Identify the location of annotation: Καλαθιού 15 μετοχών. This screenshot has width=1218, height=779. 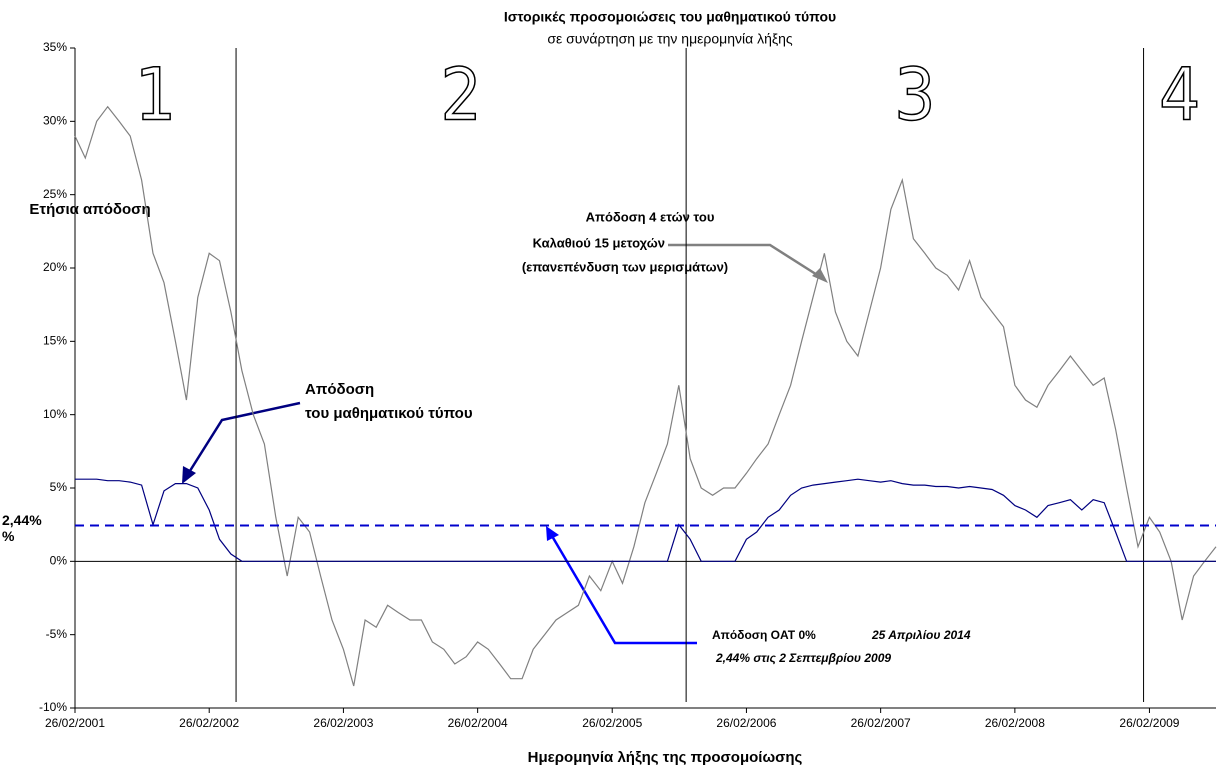
(599, 242).